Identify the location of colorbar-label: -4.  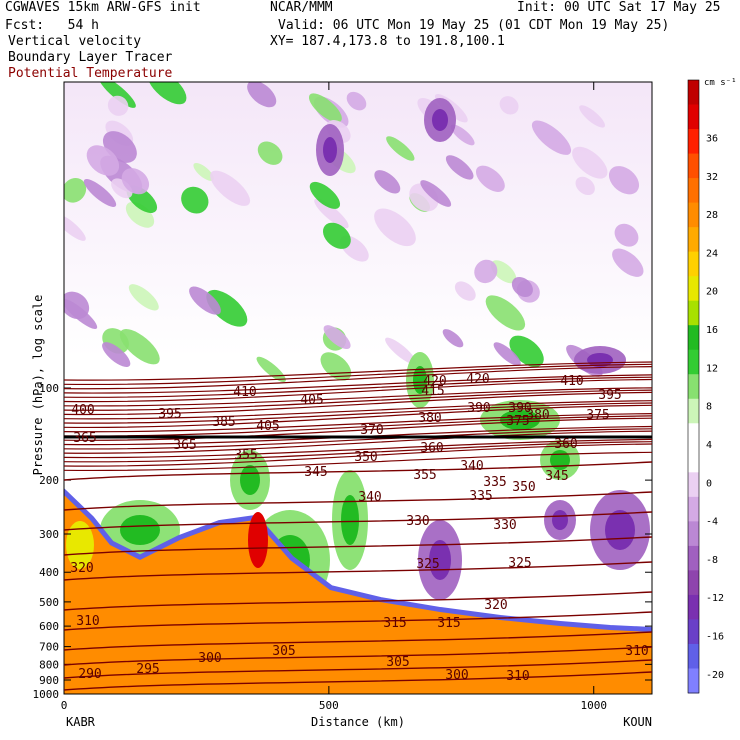
(712, 522).